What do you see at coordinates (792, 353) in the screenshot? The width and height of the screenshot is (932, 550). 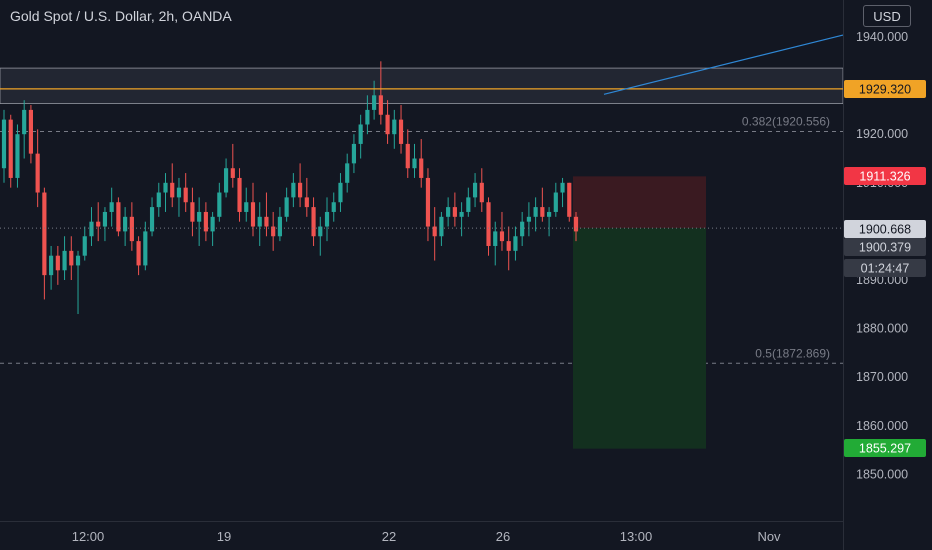 I see `fib-level-label: 0.5(1872.869)` at bounding box center [792, 353].